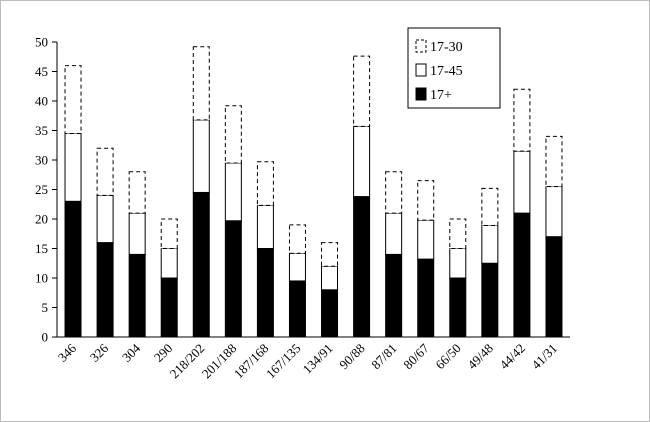 Image resolution: width=650 pixels, height=422 pixels. What do you see at coordinates (41, 248) in the screenshot?
I see `y-tick-label: 15` at bounding box center [41, 248].